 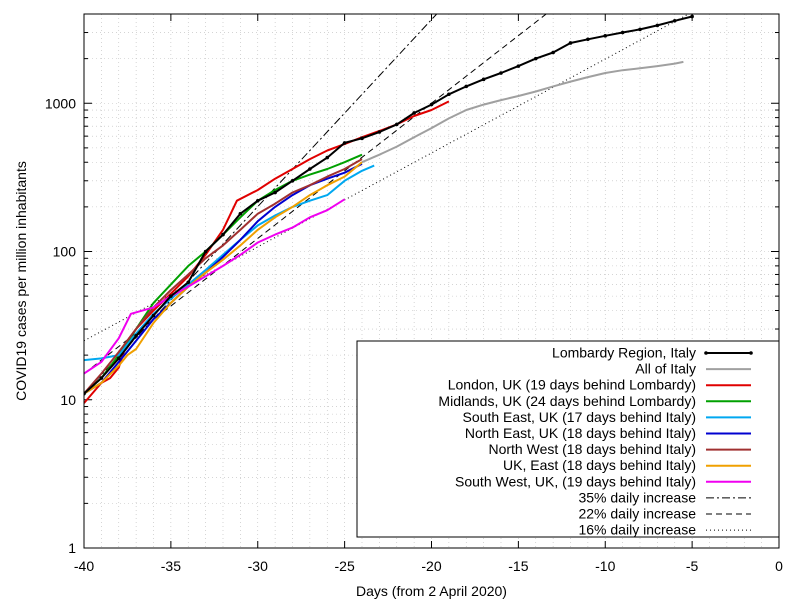 What do you see at coordinates (171, 566) in the screenshot?
I see `x-tick-label: -35` at bounding box center [171, 566].